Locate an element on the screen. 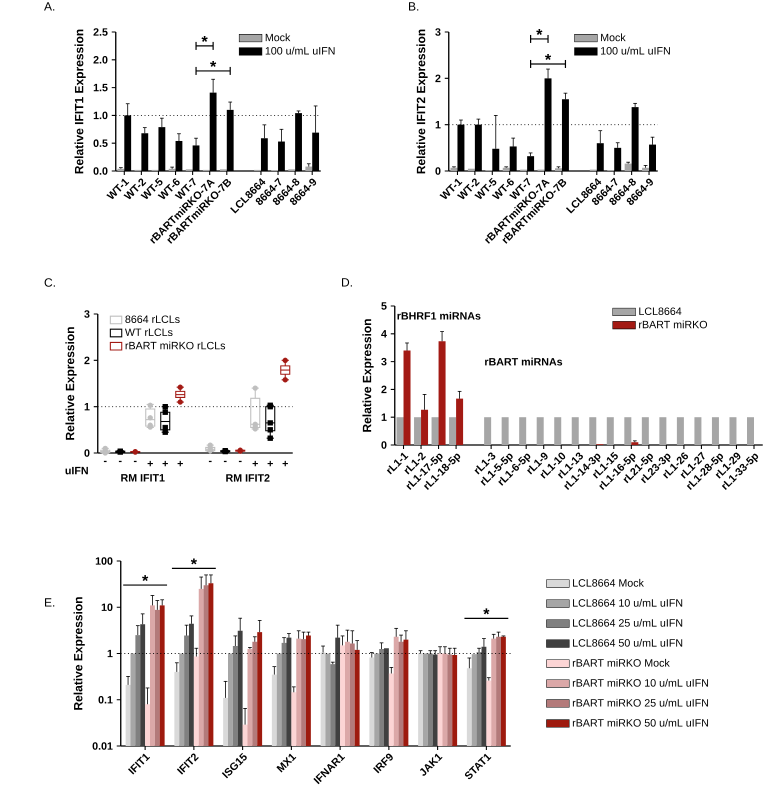  chart-title: C. is located at coordinates (50, 282).